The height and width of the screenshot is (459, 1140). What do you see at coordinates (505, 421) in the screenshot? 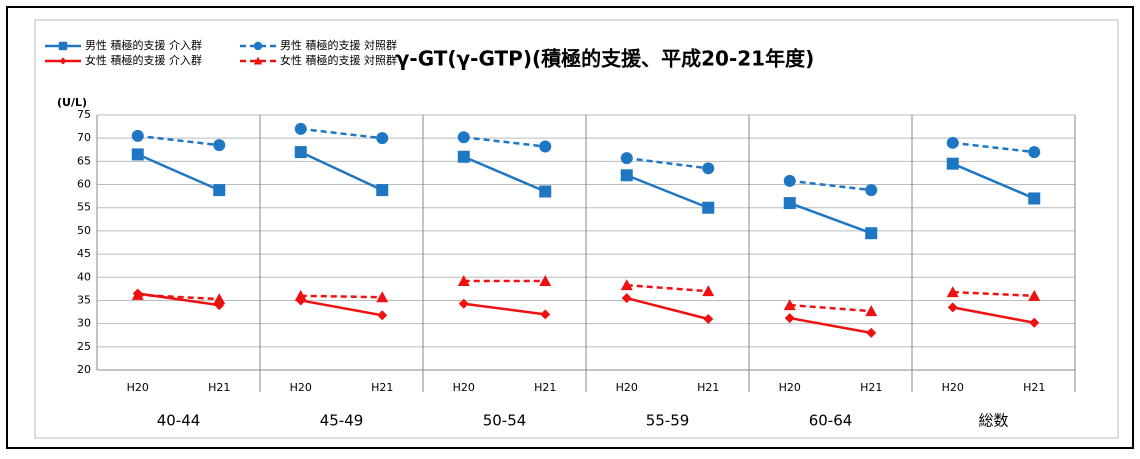
I see `group-label: 50-54` at bounding box center [505, 421].